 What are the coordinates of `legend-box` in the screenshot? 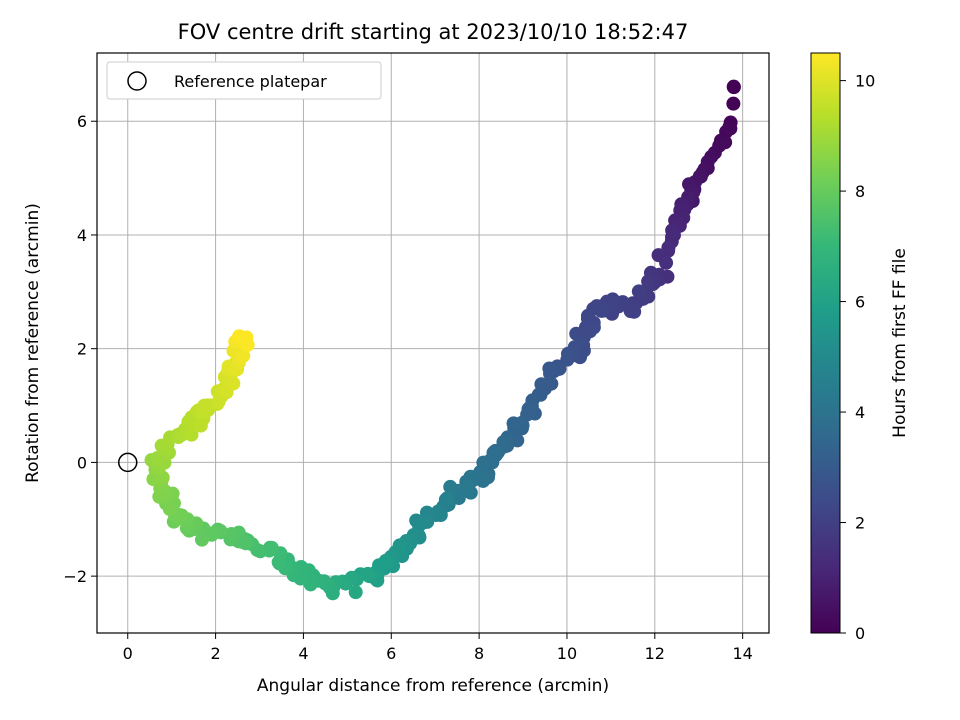 It's located at (244, 80).